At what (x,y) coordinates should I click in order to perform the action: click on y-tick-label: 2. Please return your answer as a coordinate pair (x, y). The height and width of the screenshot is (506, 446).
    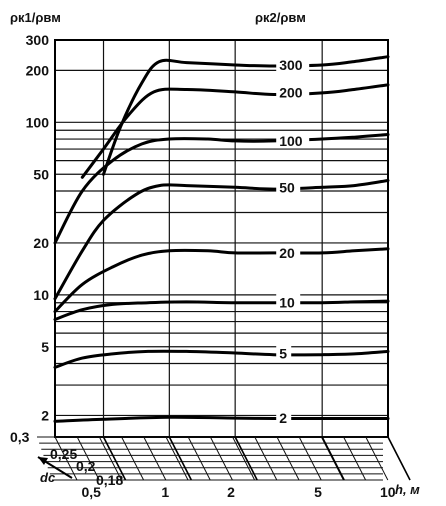
    Looking at the image, I should click on (45, 415).